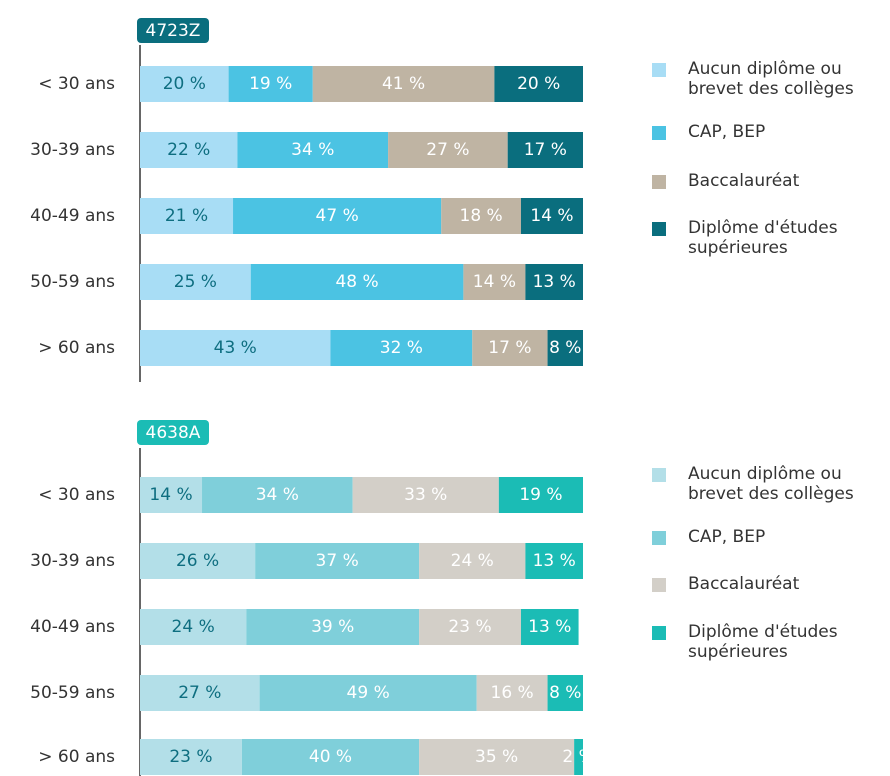  I want to click on value-label: 48 %, so click(356, 282).